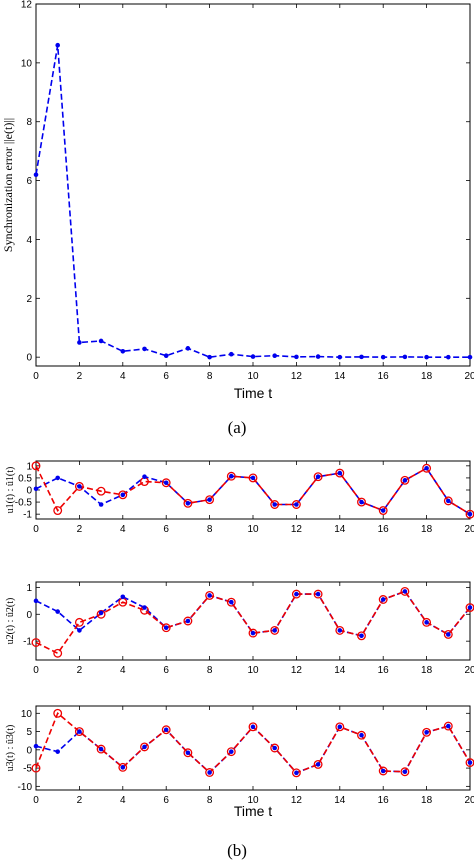 This screenshot has width=474, height=862. What do you see at coordinates (469, 529) in the screenshot?
I see `x-tick-label: 20` at bounding box center [469, 529].